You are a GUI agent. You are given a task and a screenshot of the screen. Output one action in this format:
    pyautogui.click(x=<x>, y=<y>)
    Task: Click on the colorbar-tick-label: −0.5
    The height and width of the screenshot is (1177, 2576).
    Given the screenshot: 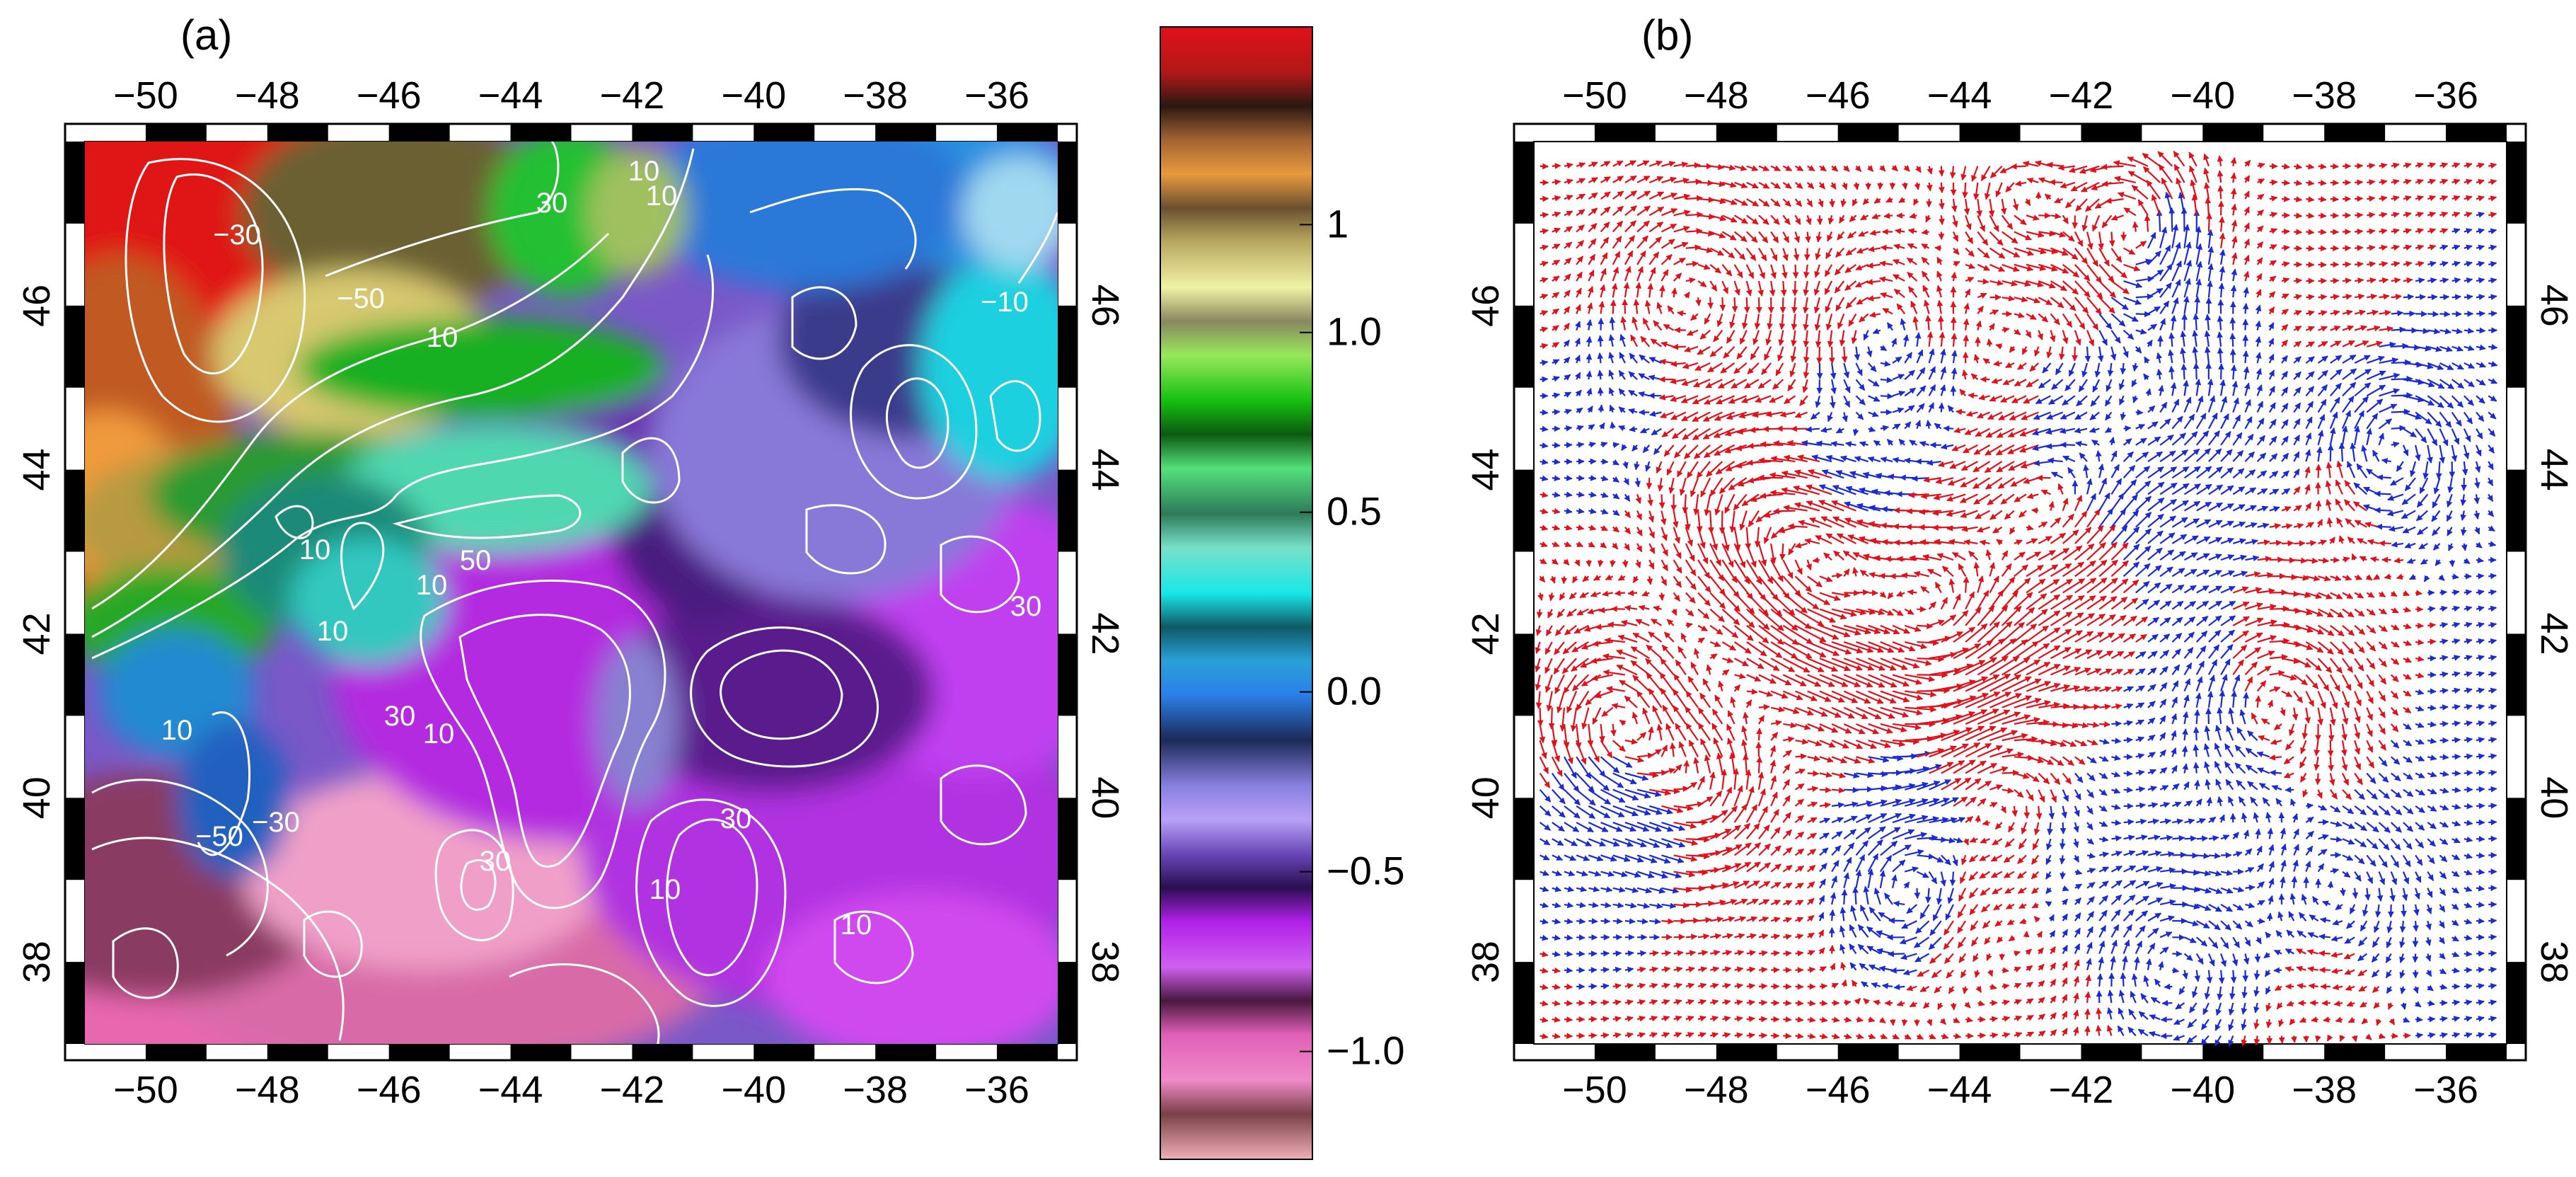 What is the action you would take?
    pyautogui.click(x=1366, y=871)
    